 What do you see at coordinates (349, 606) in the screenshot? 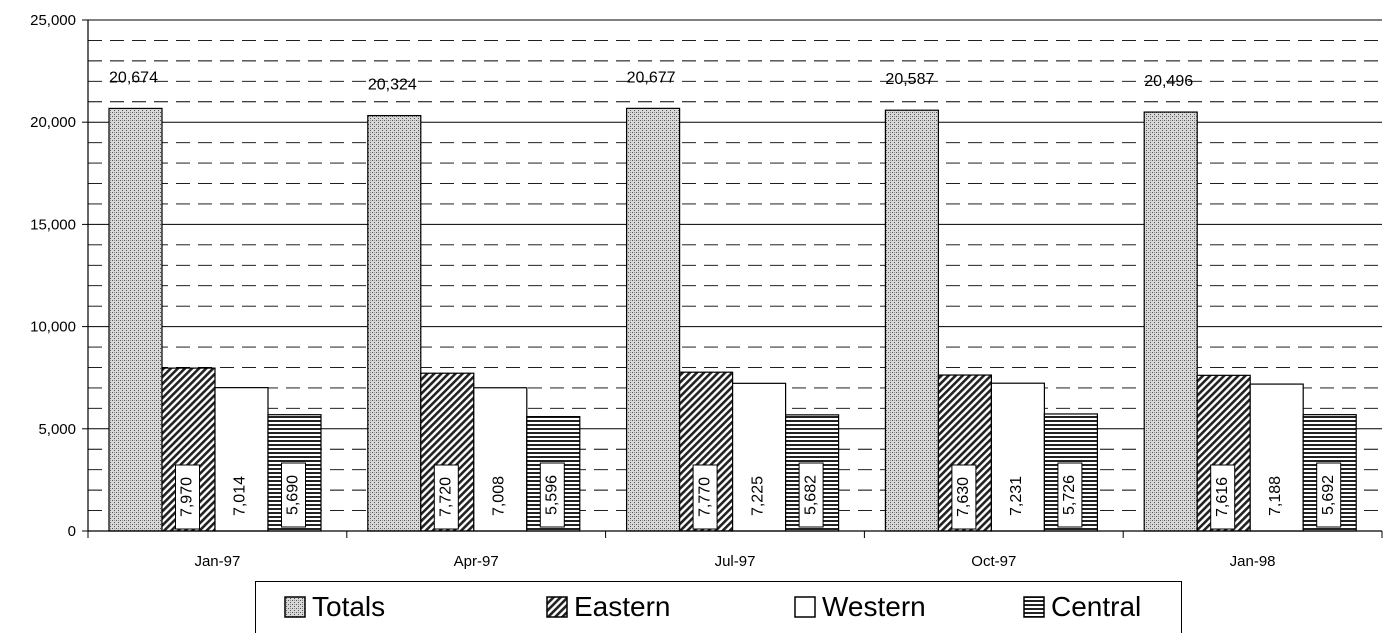
I see `legend-label-totals: Totals` at bounding box center [349, 606].